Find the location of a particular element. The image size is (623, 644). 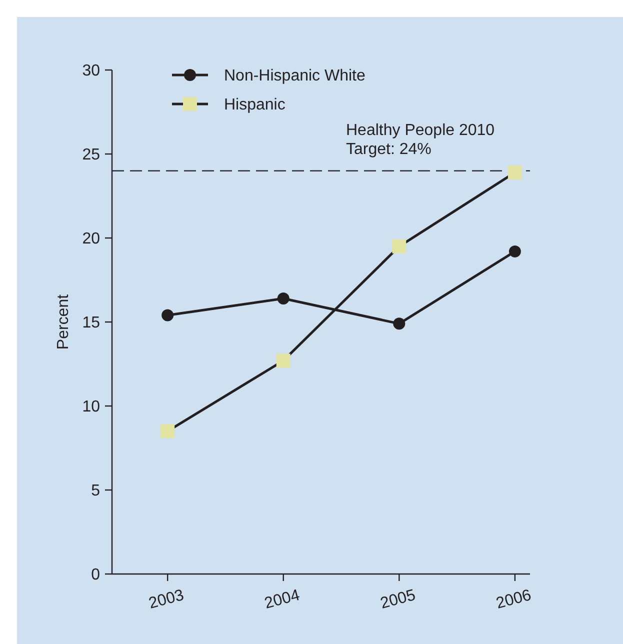

y-tick-label: 5 is located at coordinates (95, 491).